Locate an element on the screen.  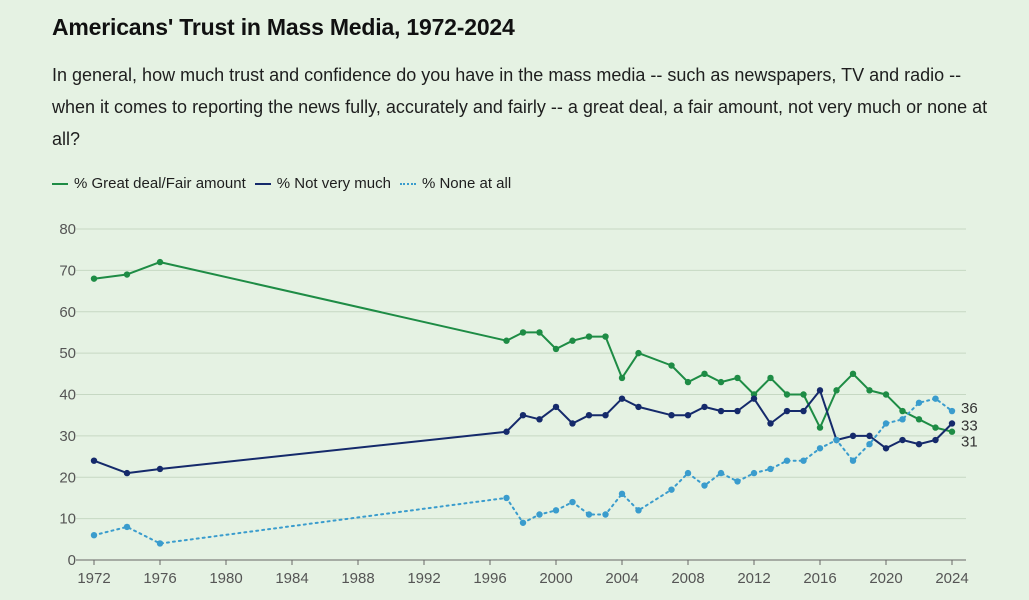
legend-swatch-great-deal is located at coordinates (60, 183).